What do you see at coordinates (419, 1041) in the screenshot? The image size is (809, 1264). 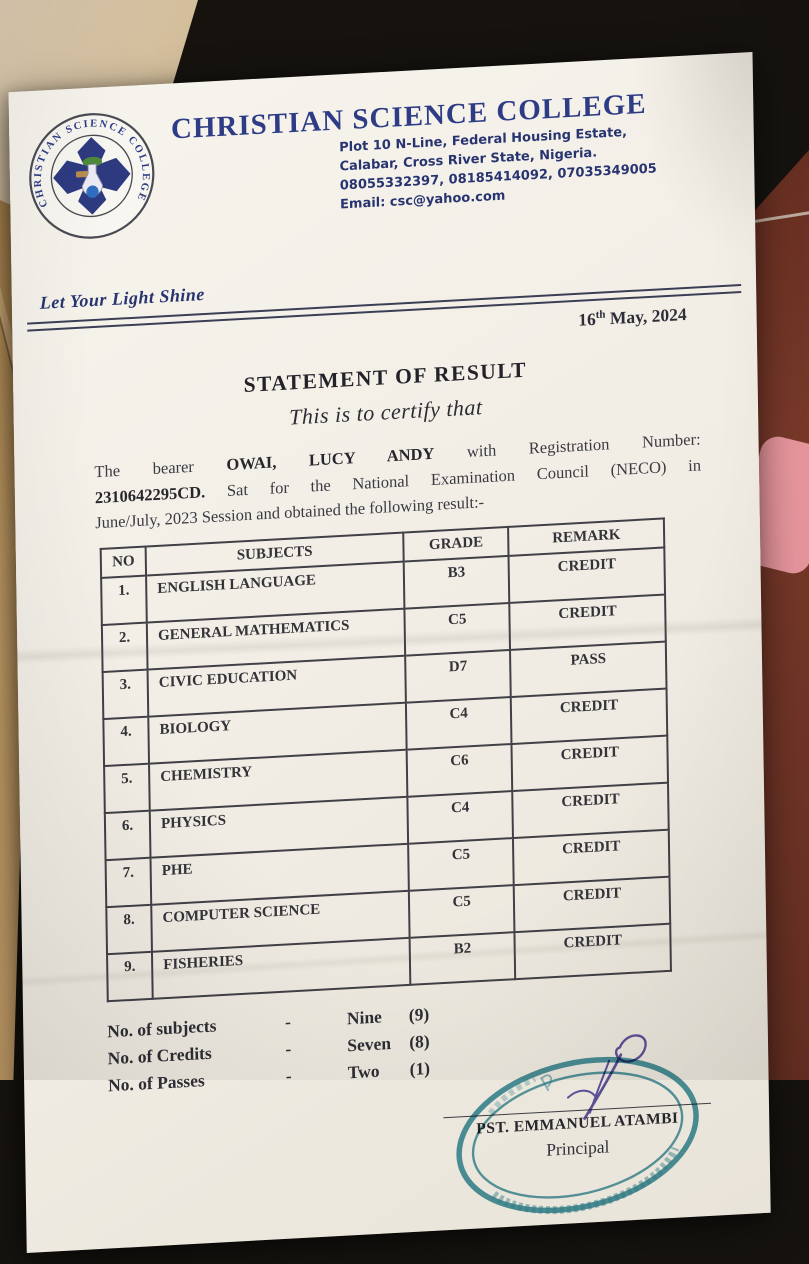 I see `summary-count: (8)` at bounding box center [419, 1041].